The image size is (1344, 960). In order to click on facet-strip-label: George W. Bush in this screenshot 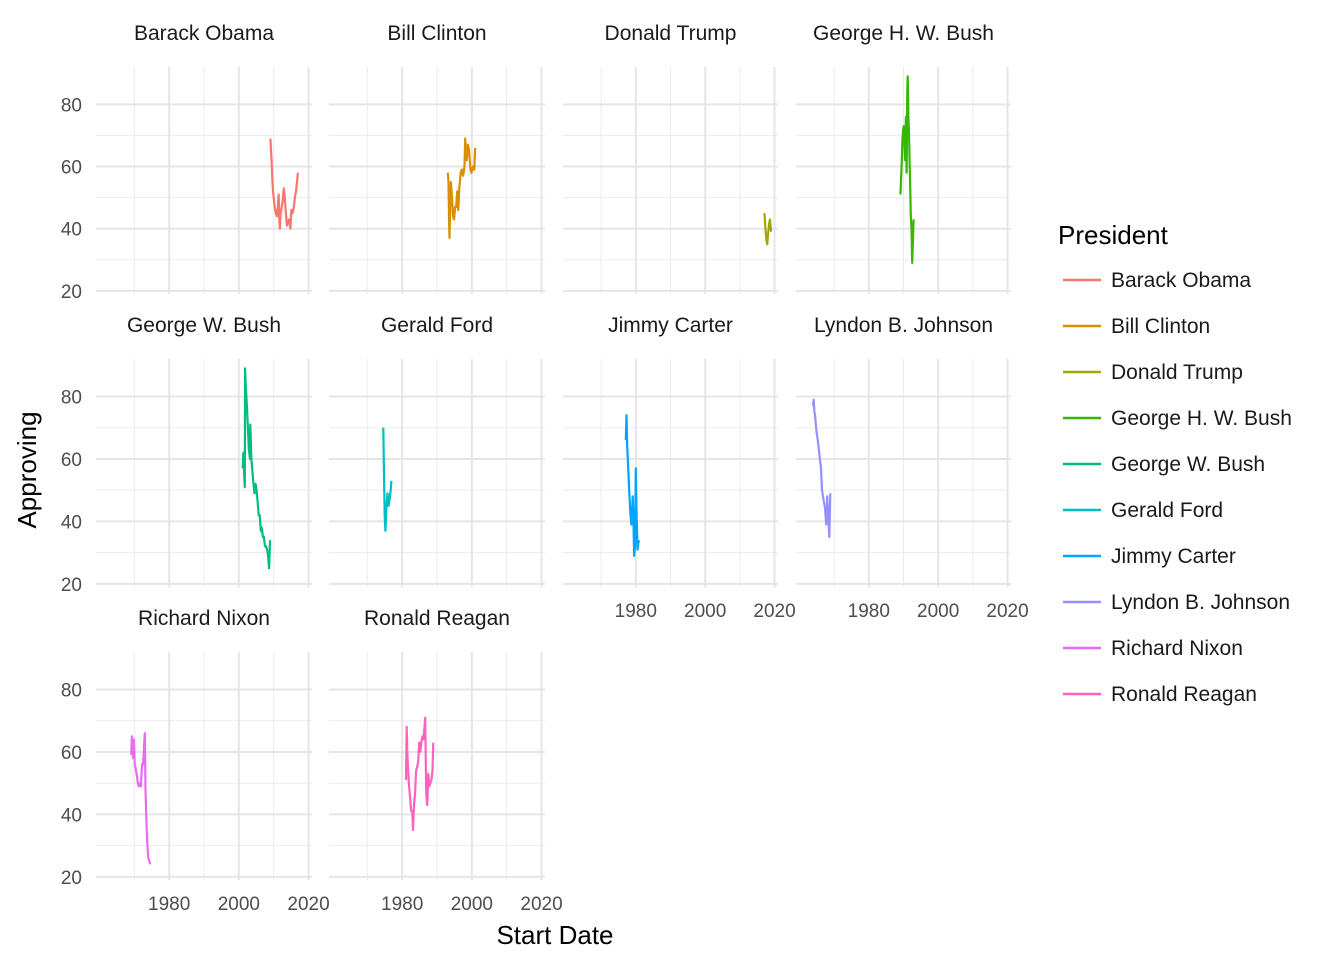, I will do `click(204, 325)`.